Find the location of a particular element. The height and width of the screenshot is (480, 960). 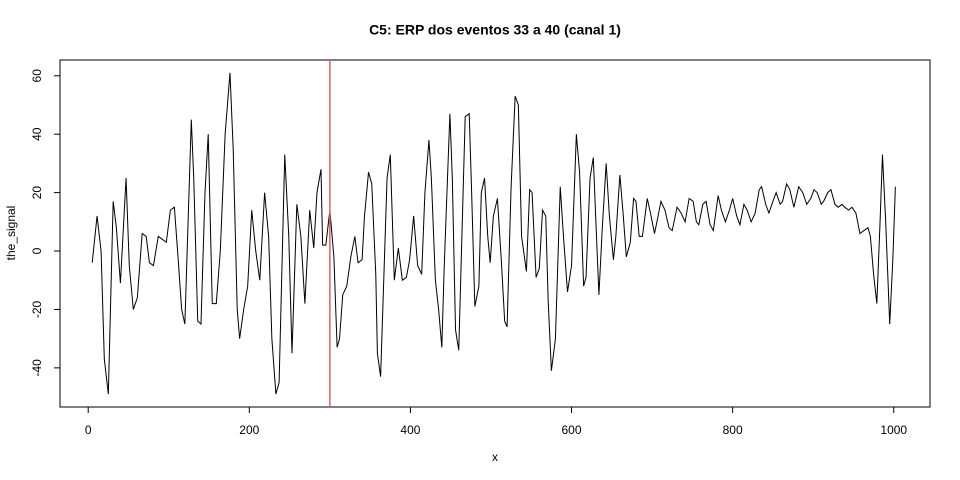

y-tick-label: 60 is located at coordinates (37, 76).